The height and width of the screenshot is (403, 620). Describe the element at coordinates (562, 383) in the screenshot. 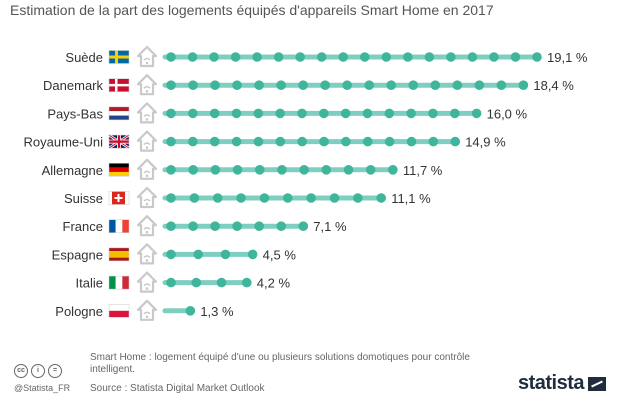

I see `statista-logo: statista` at that location.